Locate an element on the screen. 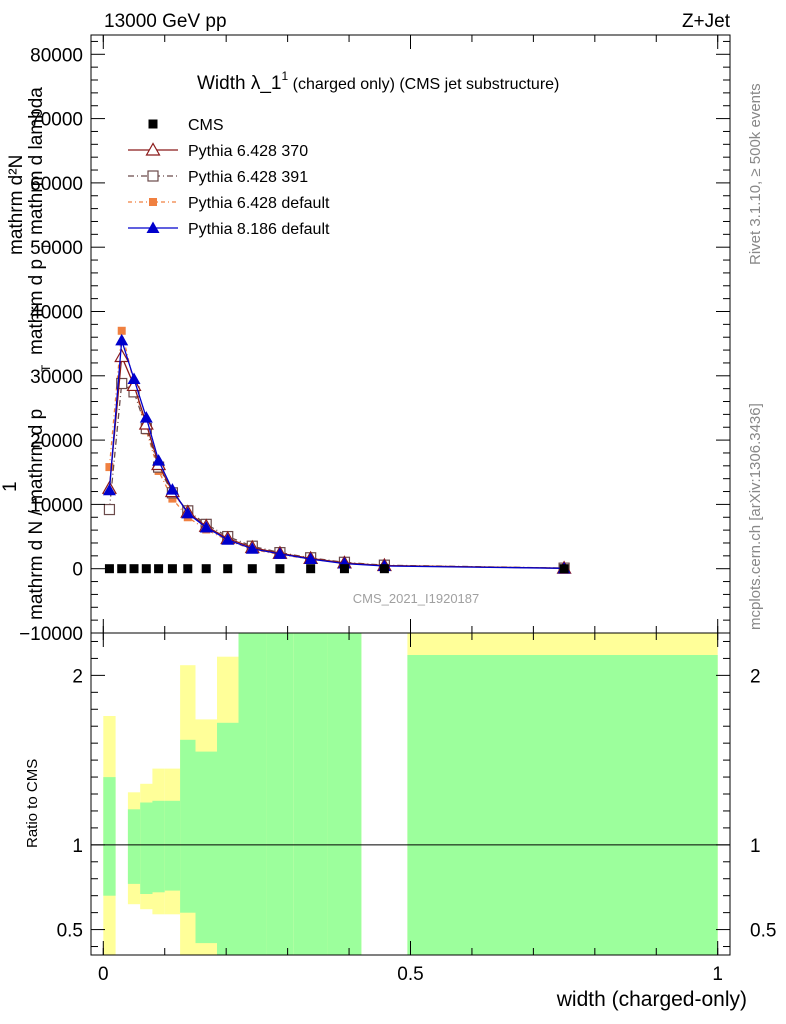  legend-entry-label: Pythia 6.428 370 is located at coordinates (248, 151).